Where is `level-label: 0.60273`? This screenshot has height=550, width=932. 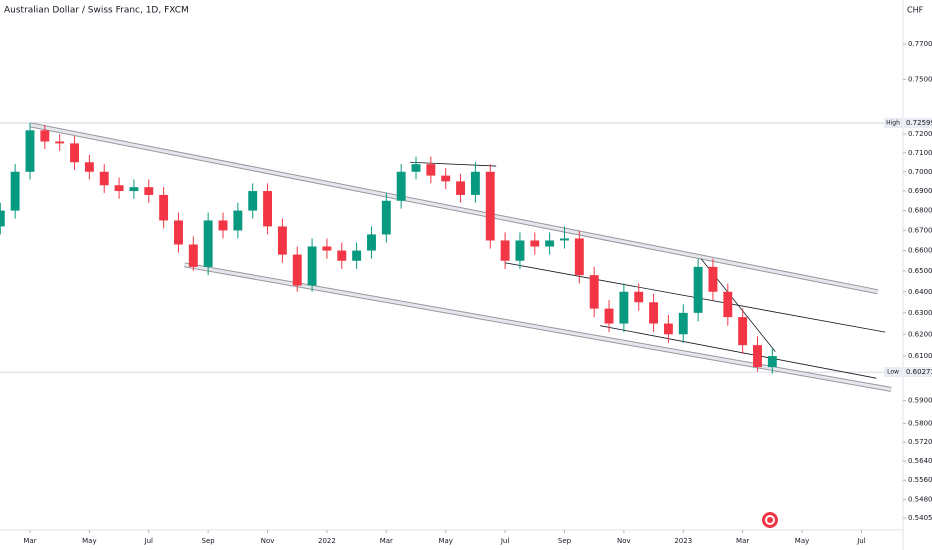
level-label: 0.60273 is located at coordinates (919, 372).